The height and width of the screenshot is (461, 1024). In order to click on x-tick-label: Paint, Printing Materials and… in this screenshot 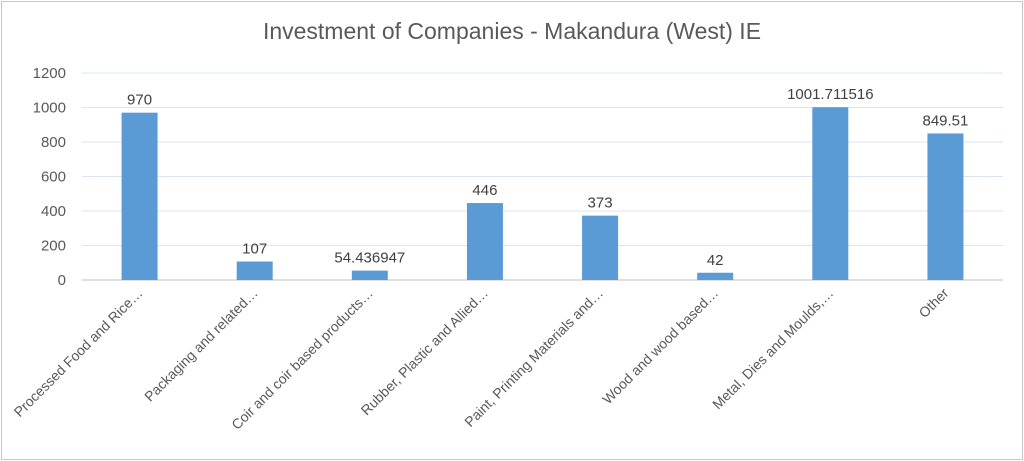, I will do `click(533, 357)`.